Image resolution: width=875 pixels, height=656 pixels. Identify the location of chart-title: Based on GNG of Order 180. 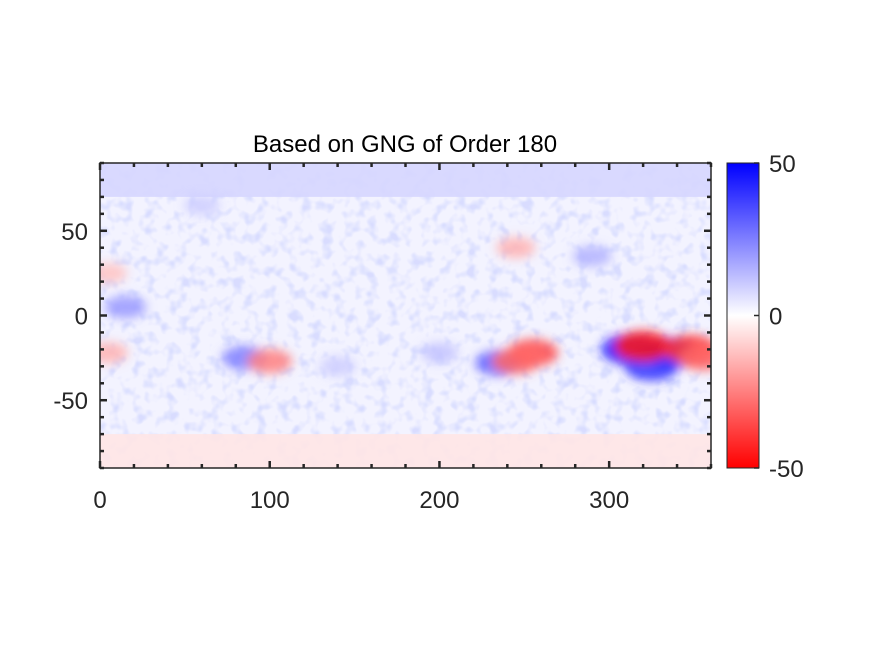
(405, 144).